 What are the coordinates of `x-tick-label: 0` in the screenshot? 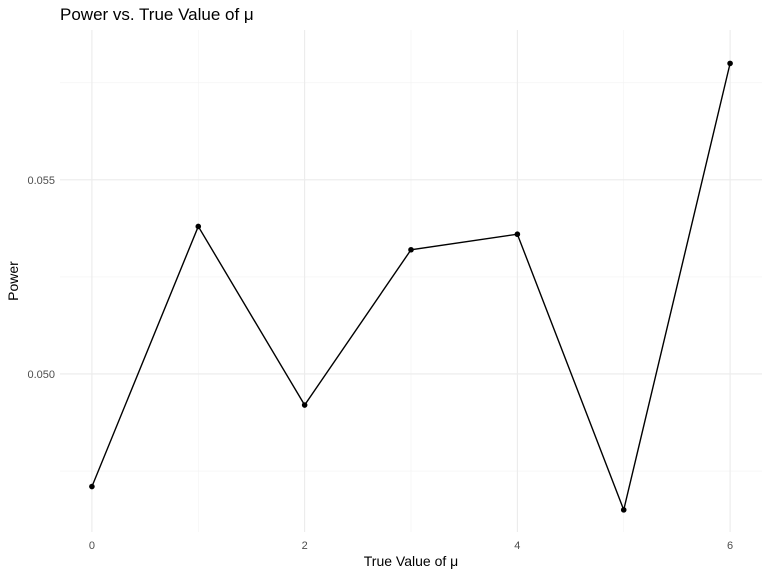 It's located at (92, 546).